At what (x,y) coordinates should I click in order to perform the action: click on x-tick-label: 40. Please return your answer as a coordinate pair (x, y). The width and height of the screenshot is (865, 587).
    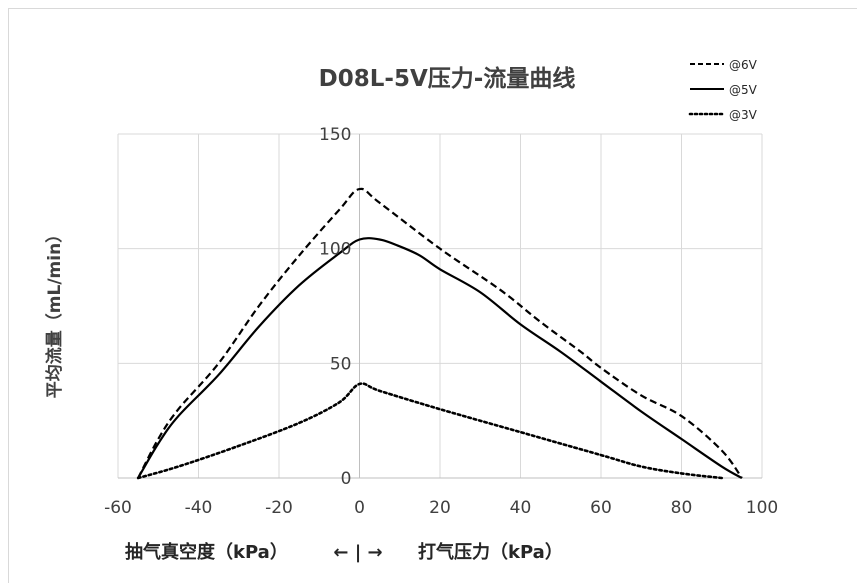
    Looking at the image, I should click on (521, 508).